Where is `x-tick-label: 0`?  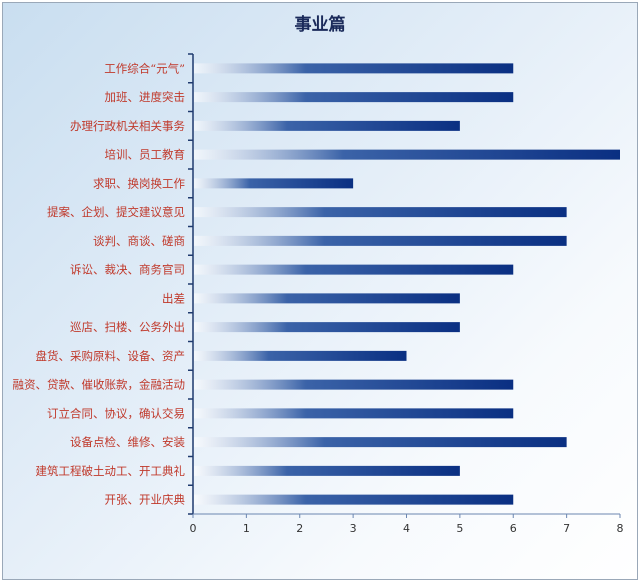
x-tick-label: 0 is located at coordinates (193, 528).